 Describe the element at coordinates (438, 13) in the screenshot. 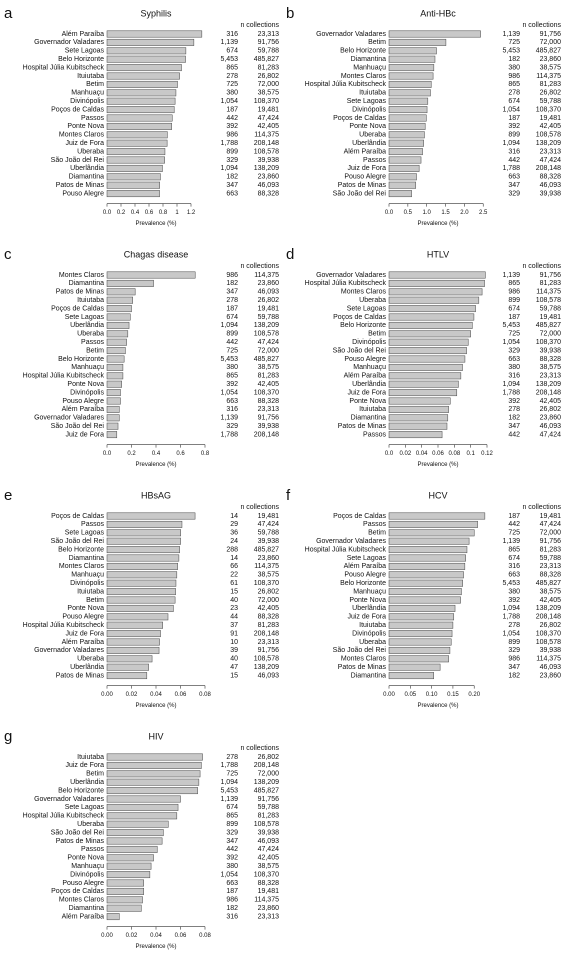

I see `chart-title: Anti-HBc` at that location.